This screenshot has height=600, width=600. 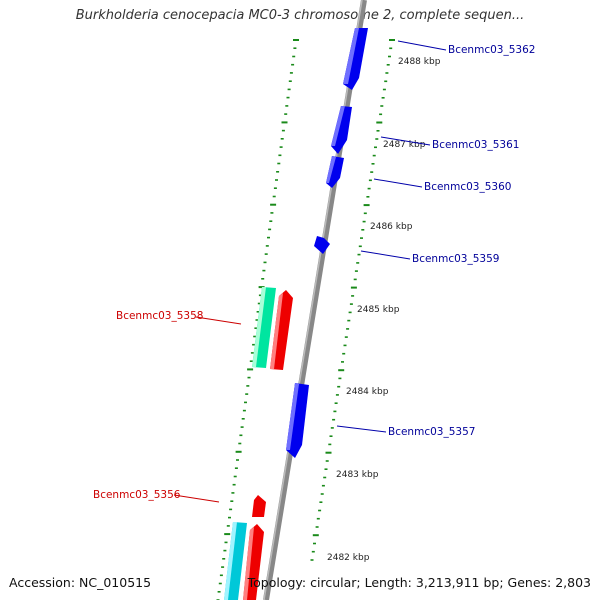 I want to click on reverse-genes, so click(x=258, y=443).